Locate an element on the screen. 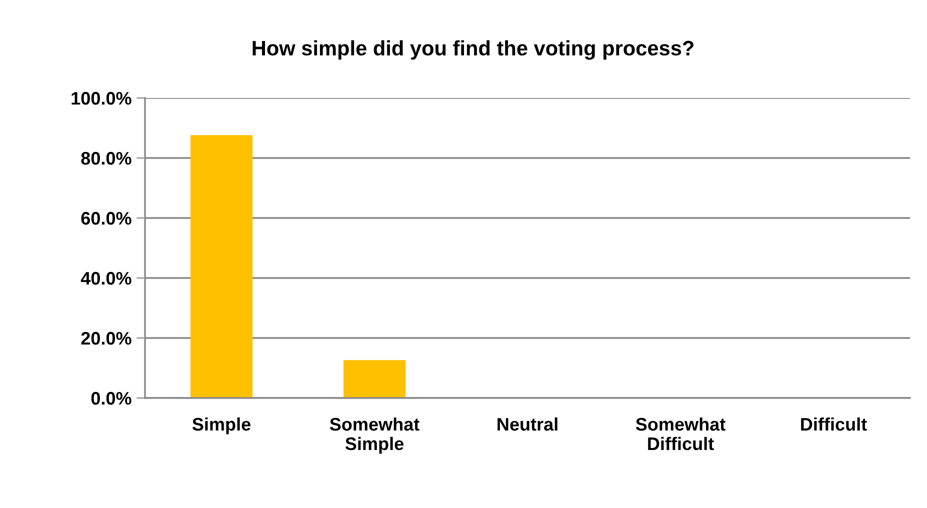 The width and height of the screenshot is (927, 508). y-tick-label: 80.0% is located at coordinates (106, 158).